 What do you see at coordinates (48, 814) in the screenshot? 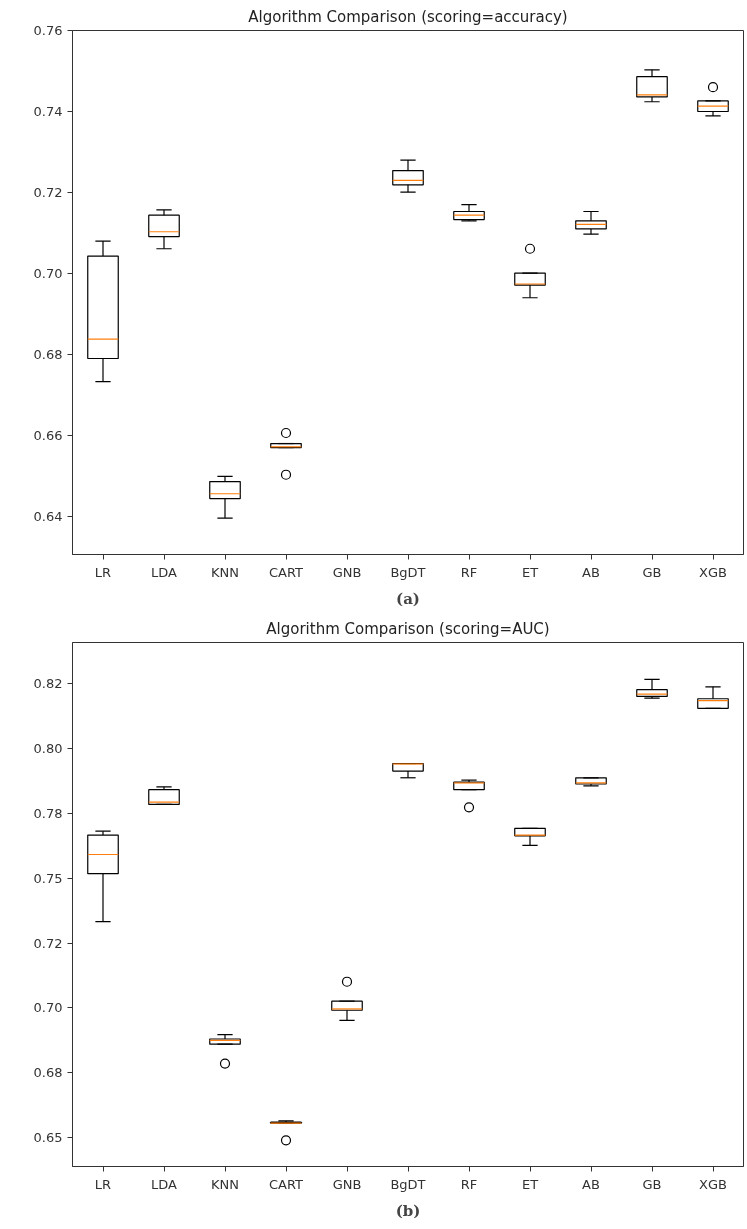
I see `y-tick-label: 0.78` at bounding box center [48, 814].